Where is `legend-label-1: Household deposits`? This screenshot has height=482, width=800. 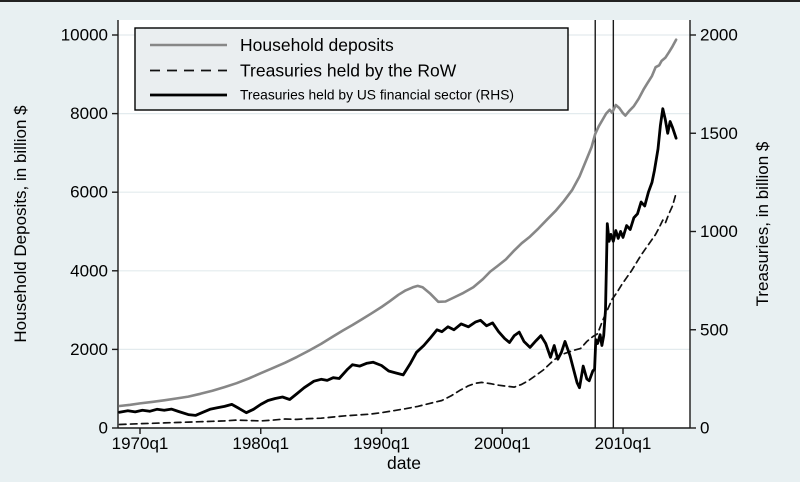 legend-label-1: Household deposits is located at coordinates (317, 45).